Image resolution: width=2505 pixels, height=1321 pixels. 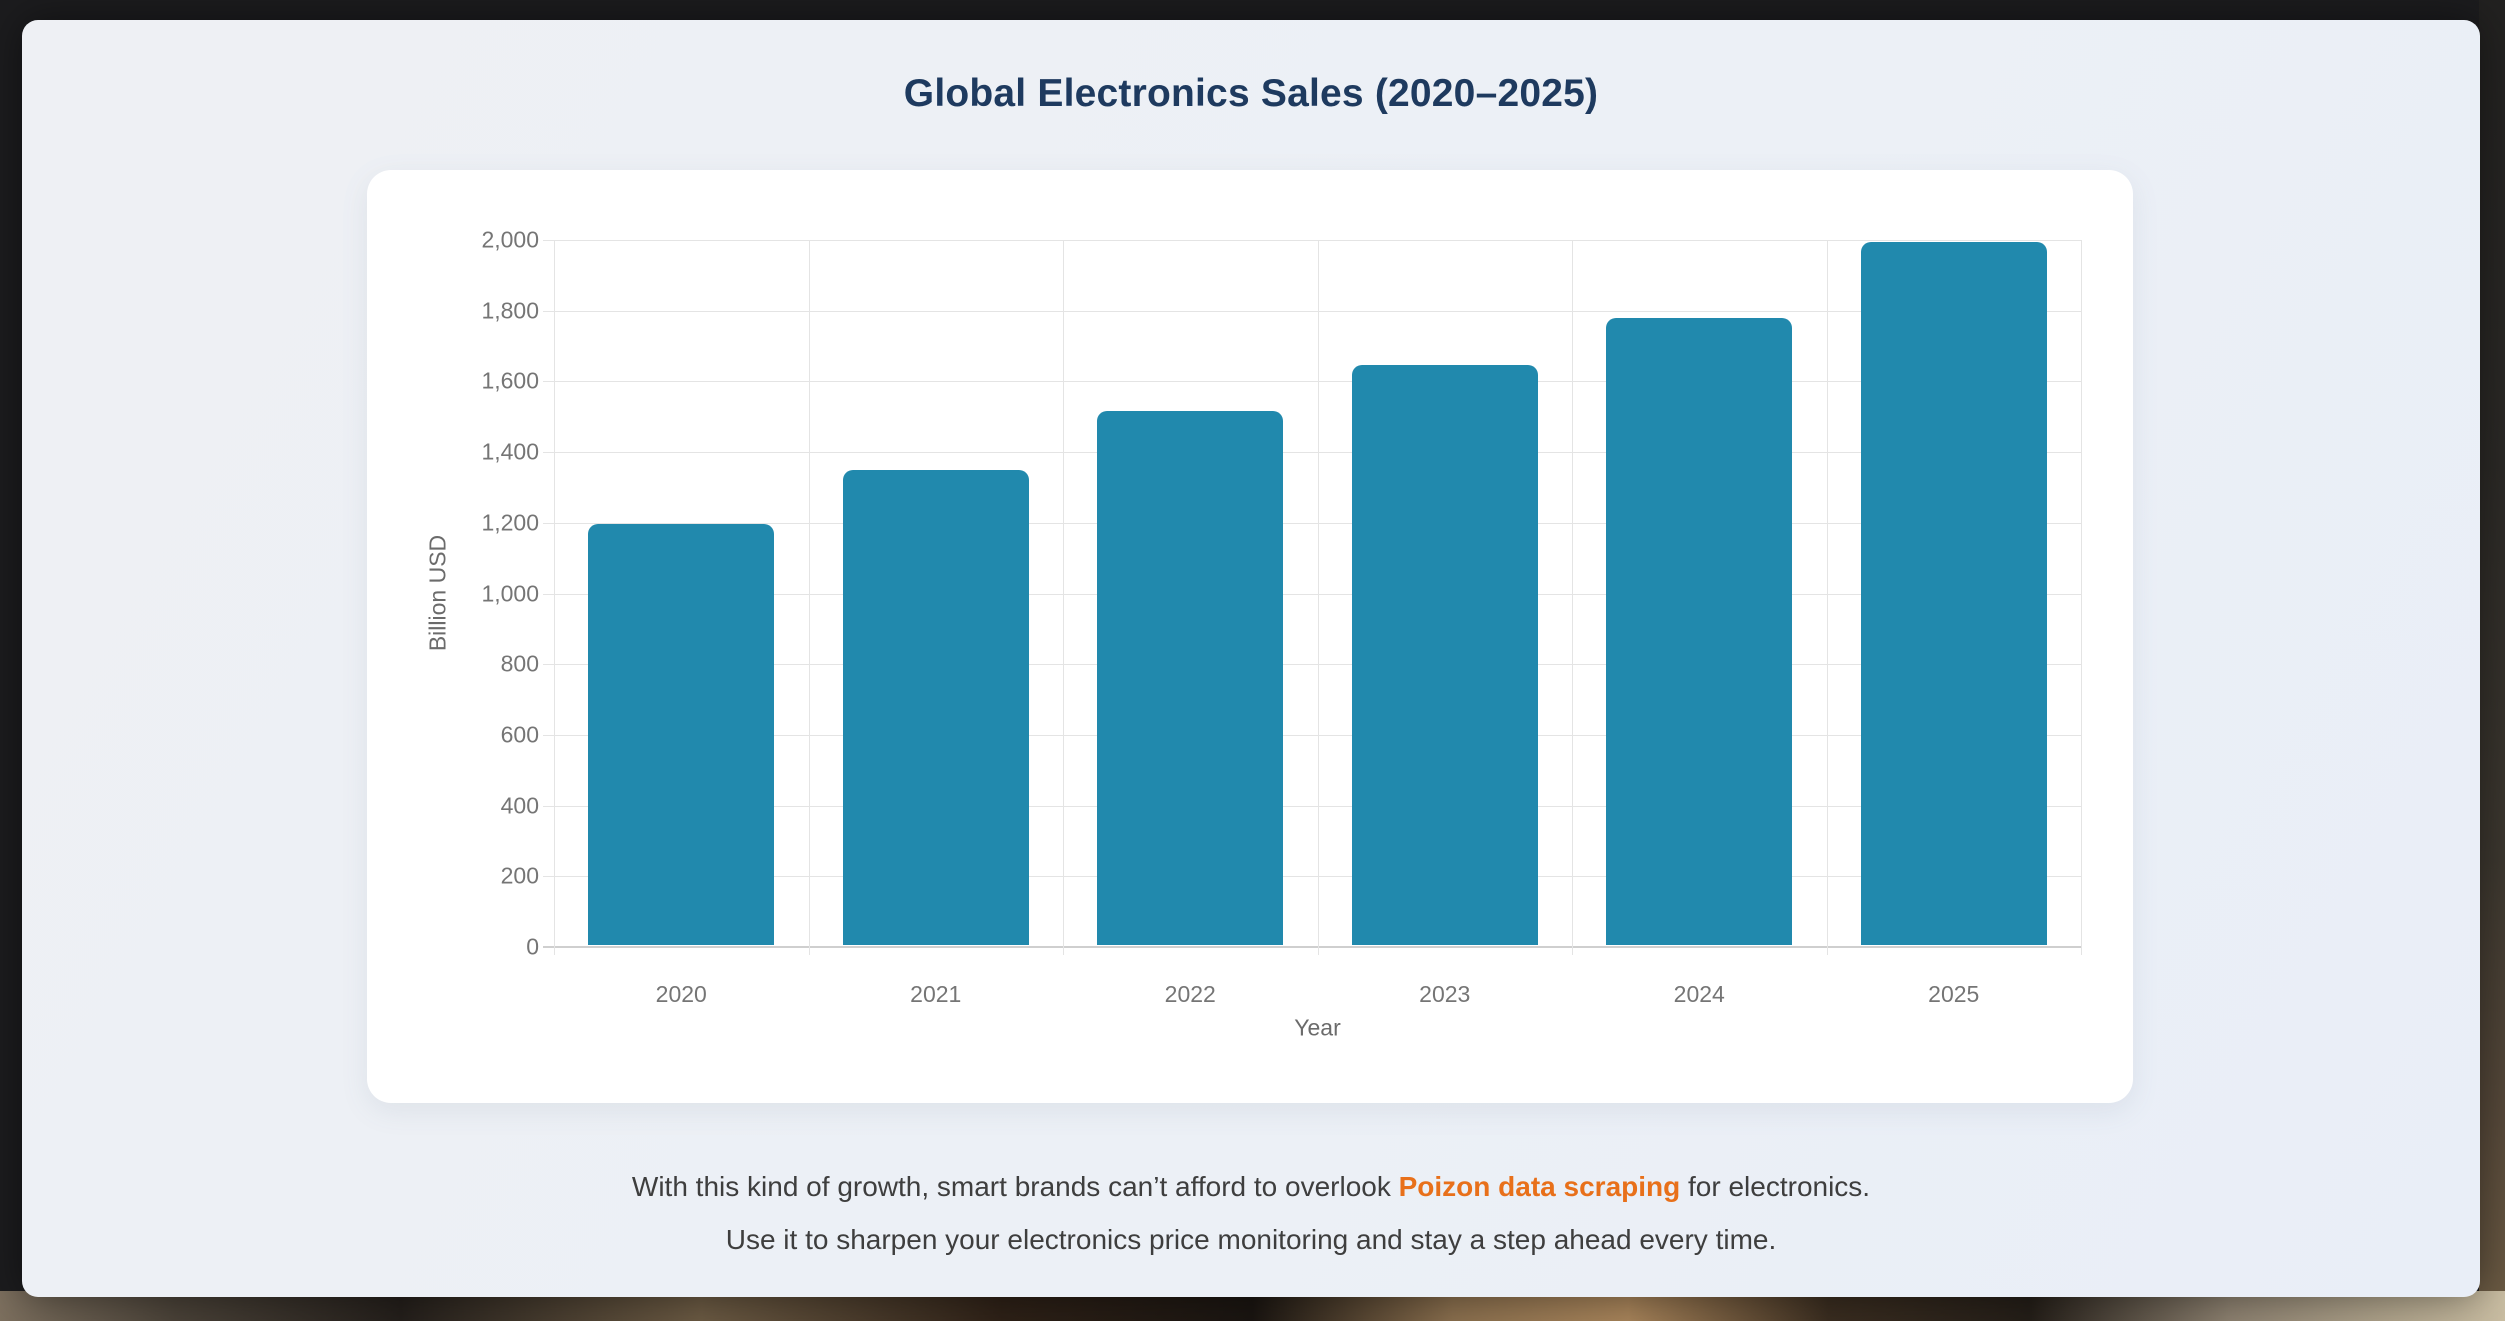 I want to click on poizon-link: Poizon data scraping, so click(x=1539, y=1186).